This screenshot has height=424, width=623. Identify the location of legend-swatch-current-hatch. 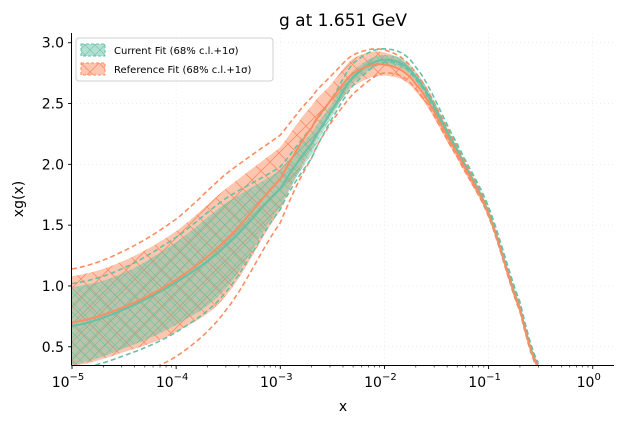
(93, 50).